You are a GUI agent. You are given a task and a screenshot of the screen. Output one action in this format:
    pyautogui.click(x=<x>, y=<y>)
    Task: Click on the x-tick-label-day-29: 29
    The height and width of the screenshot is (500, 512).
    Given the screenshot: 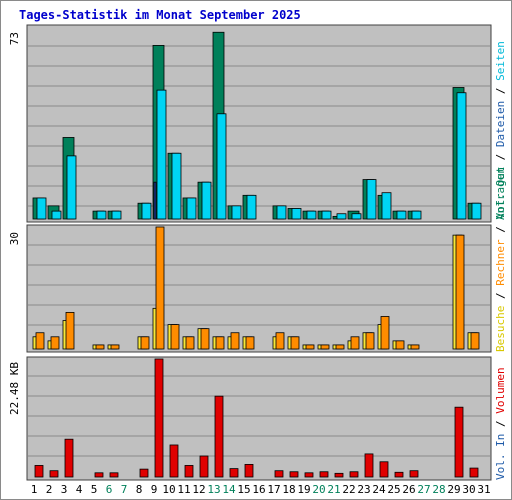 What is the action you would take?
    pyautogui.click(x=453, y=489)
    